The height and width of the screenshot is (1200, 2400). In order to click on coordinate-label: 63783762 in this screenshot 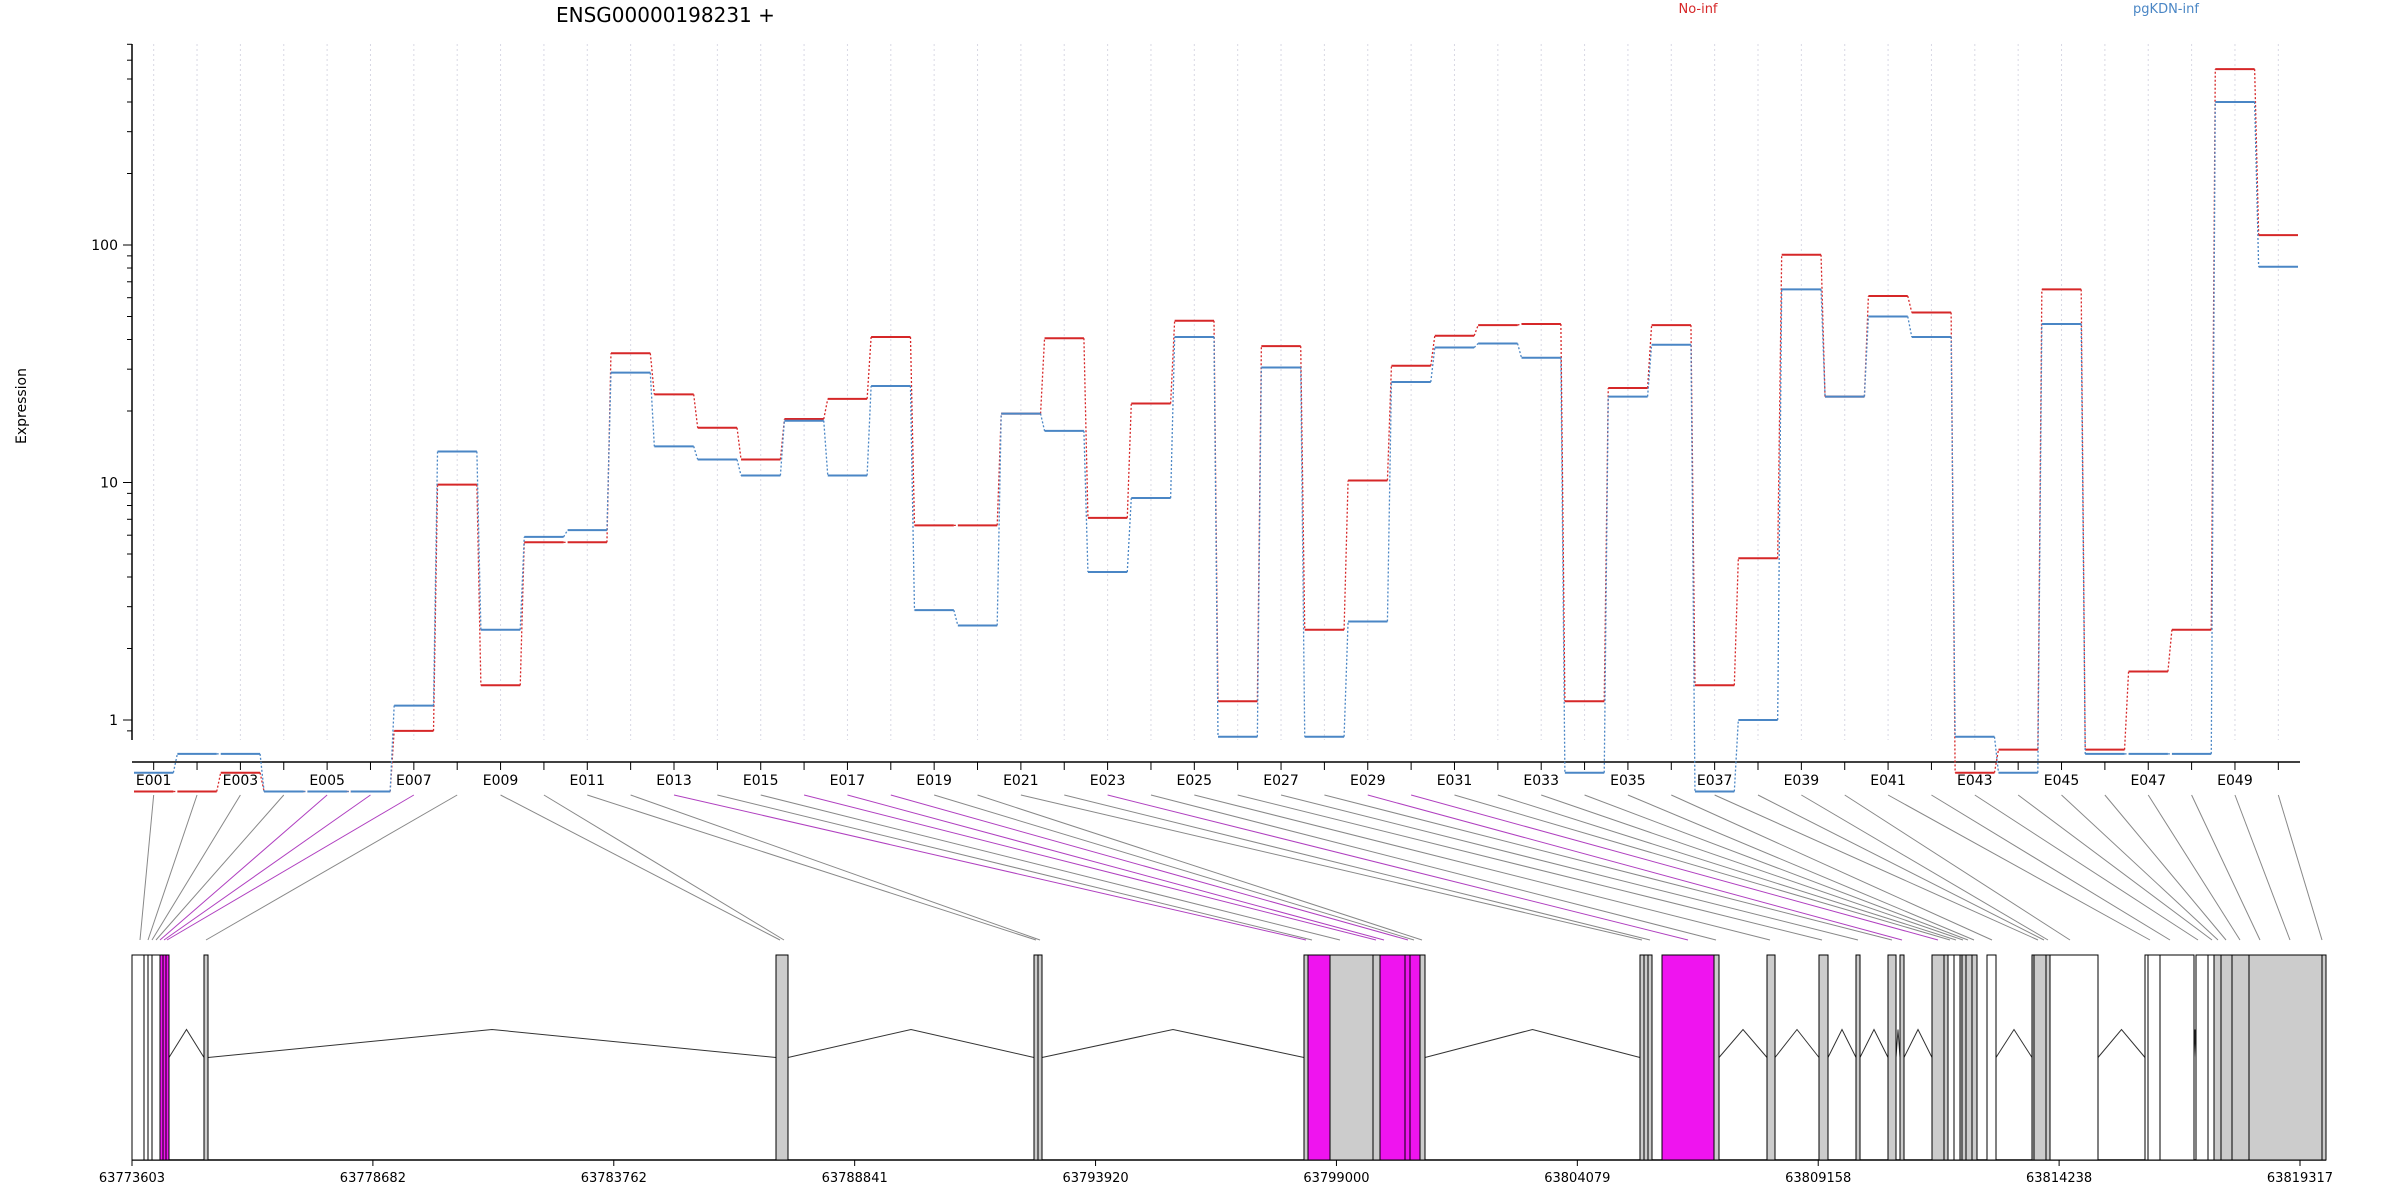, I will do `click(614, 1178)`.